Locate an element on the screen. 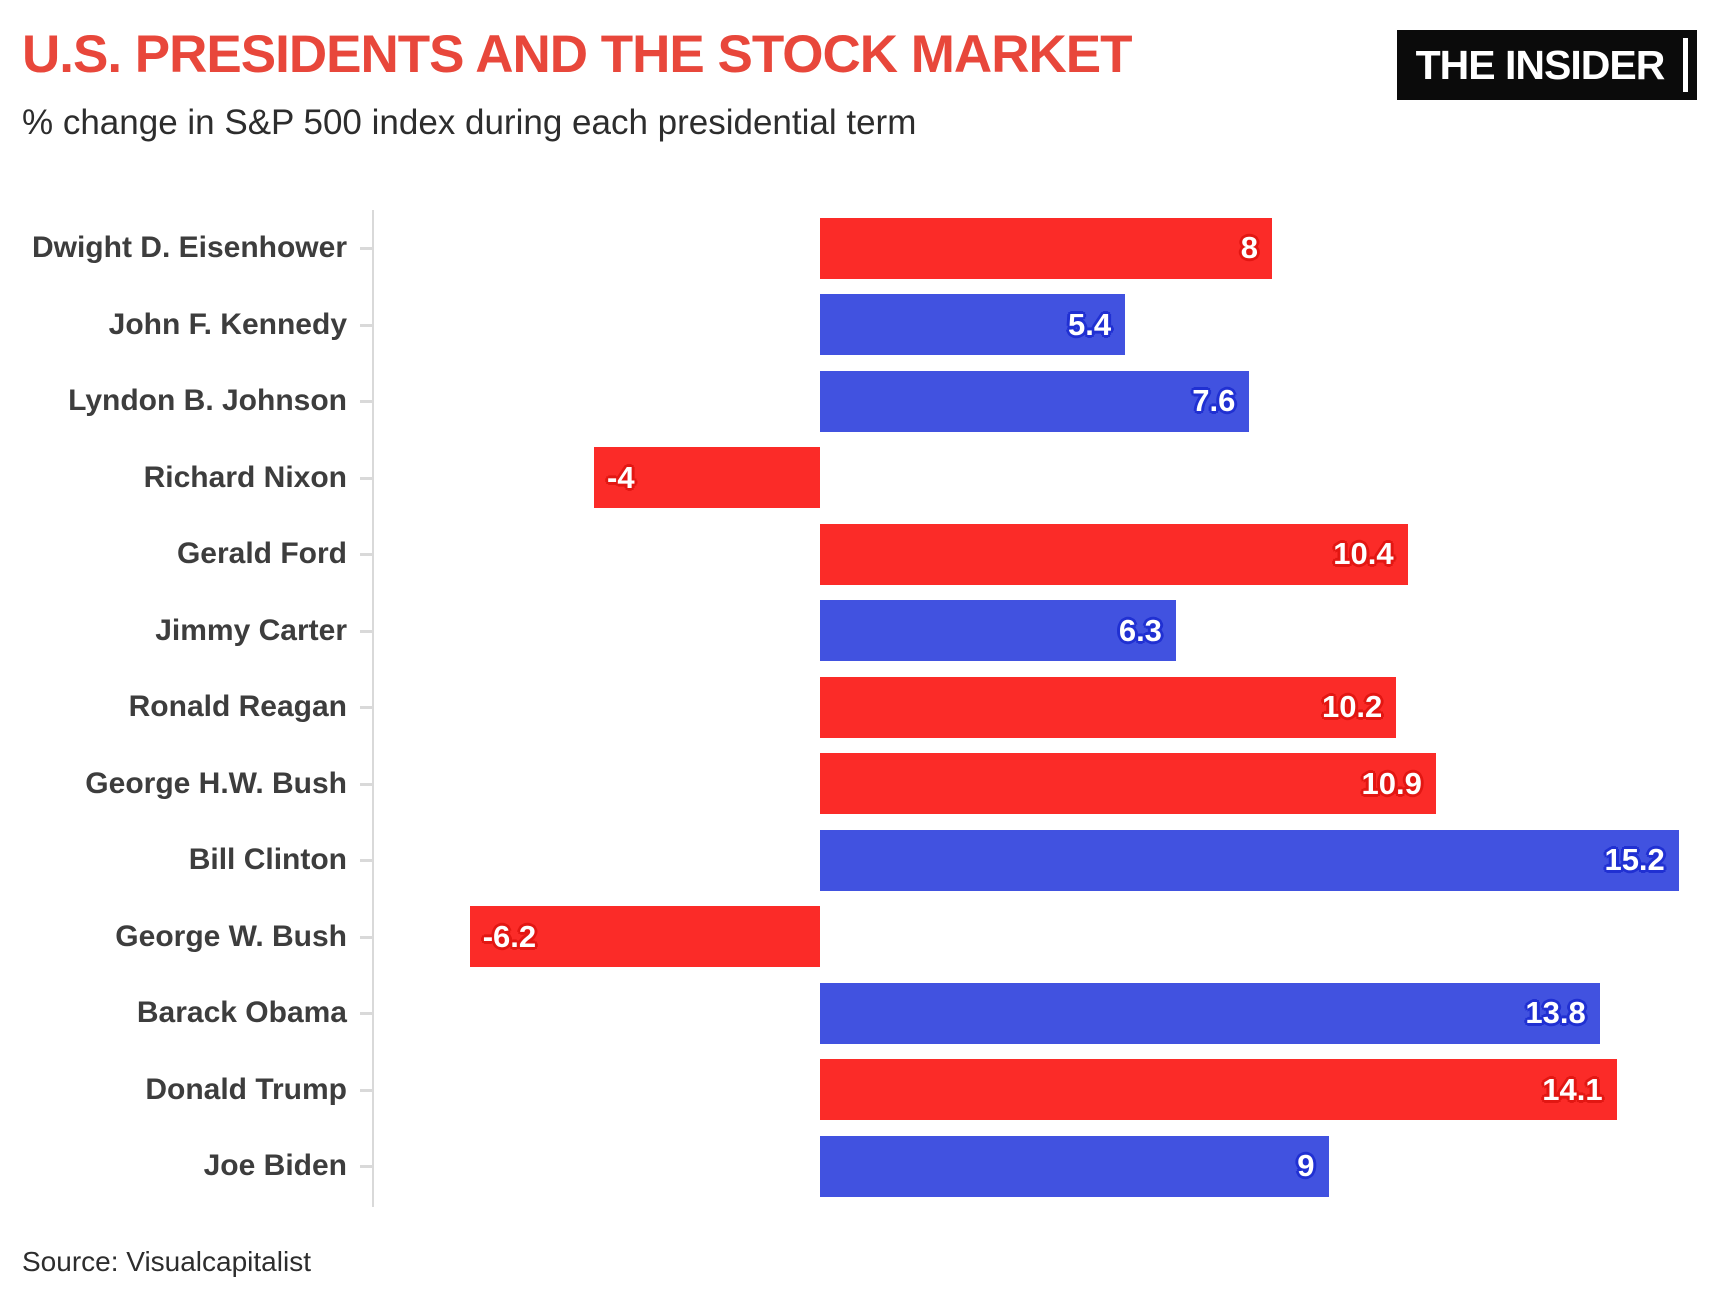 The height and width of the screenshot is (1315, 1732). category-label: Barack Obama is located at coordinates (241, 1012).